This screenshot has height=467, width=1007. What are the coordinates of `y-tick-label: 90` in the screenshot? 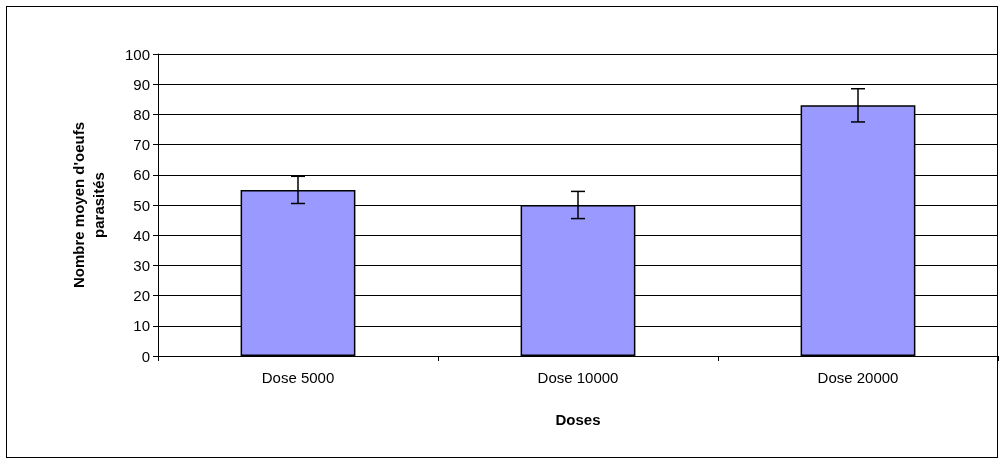 It's located at (141, 84).